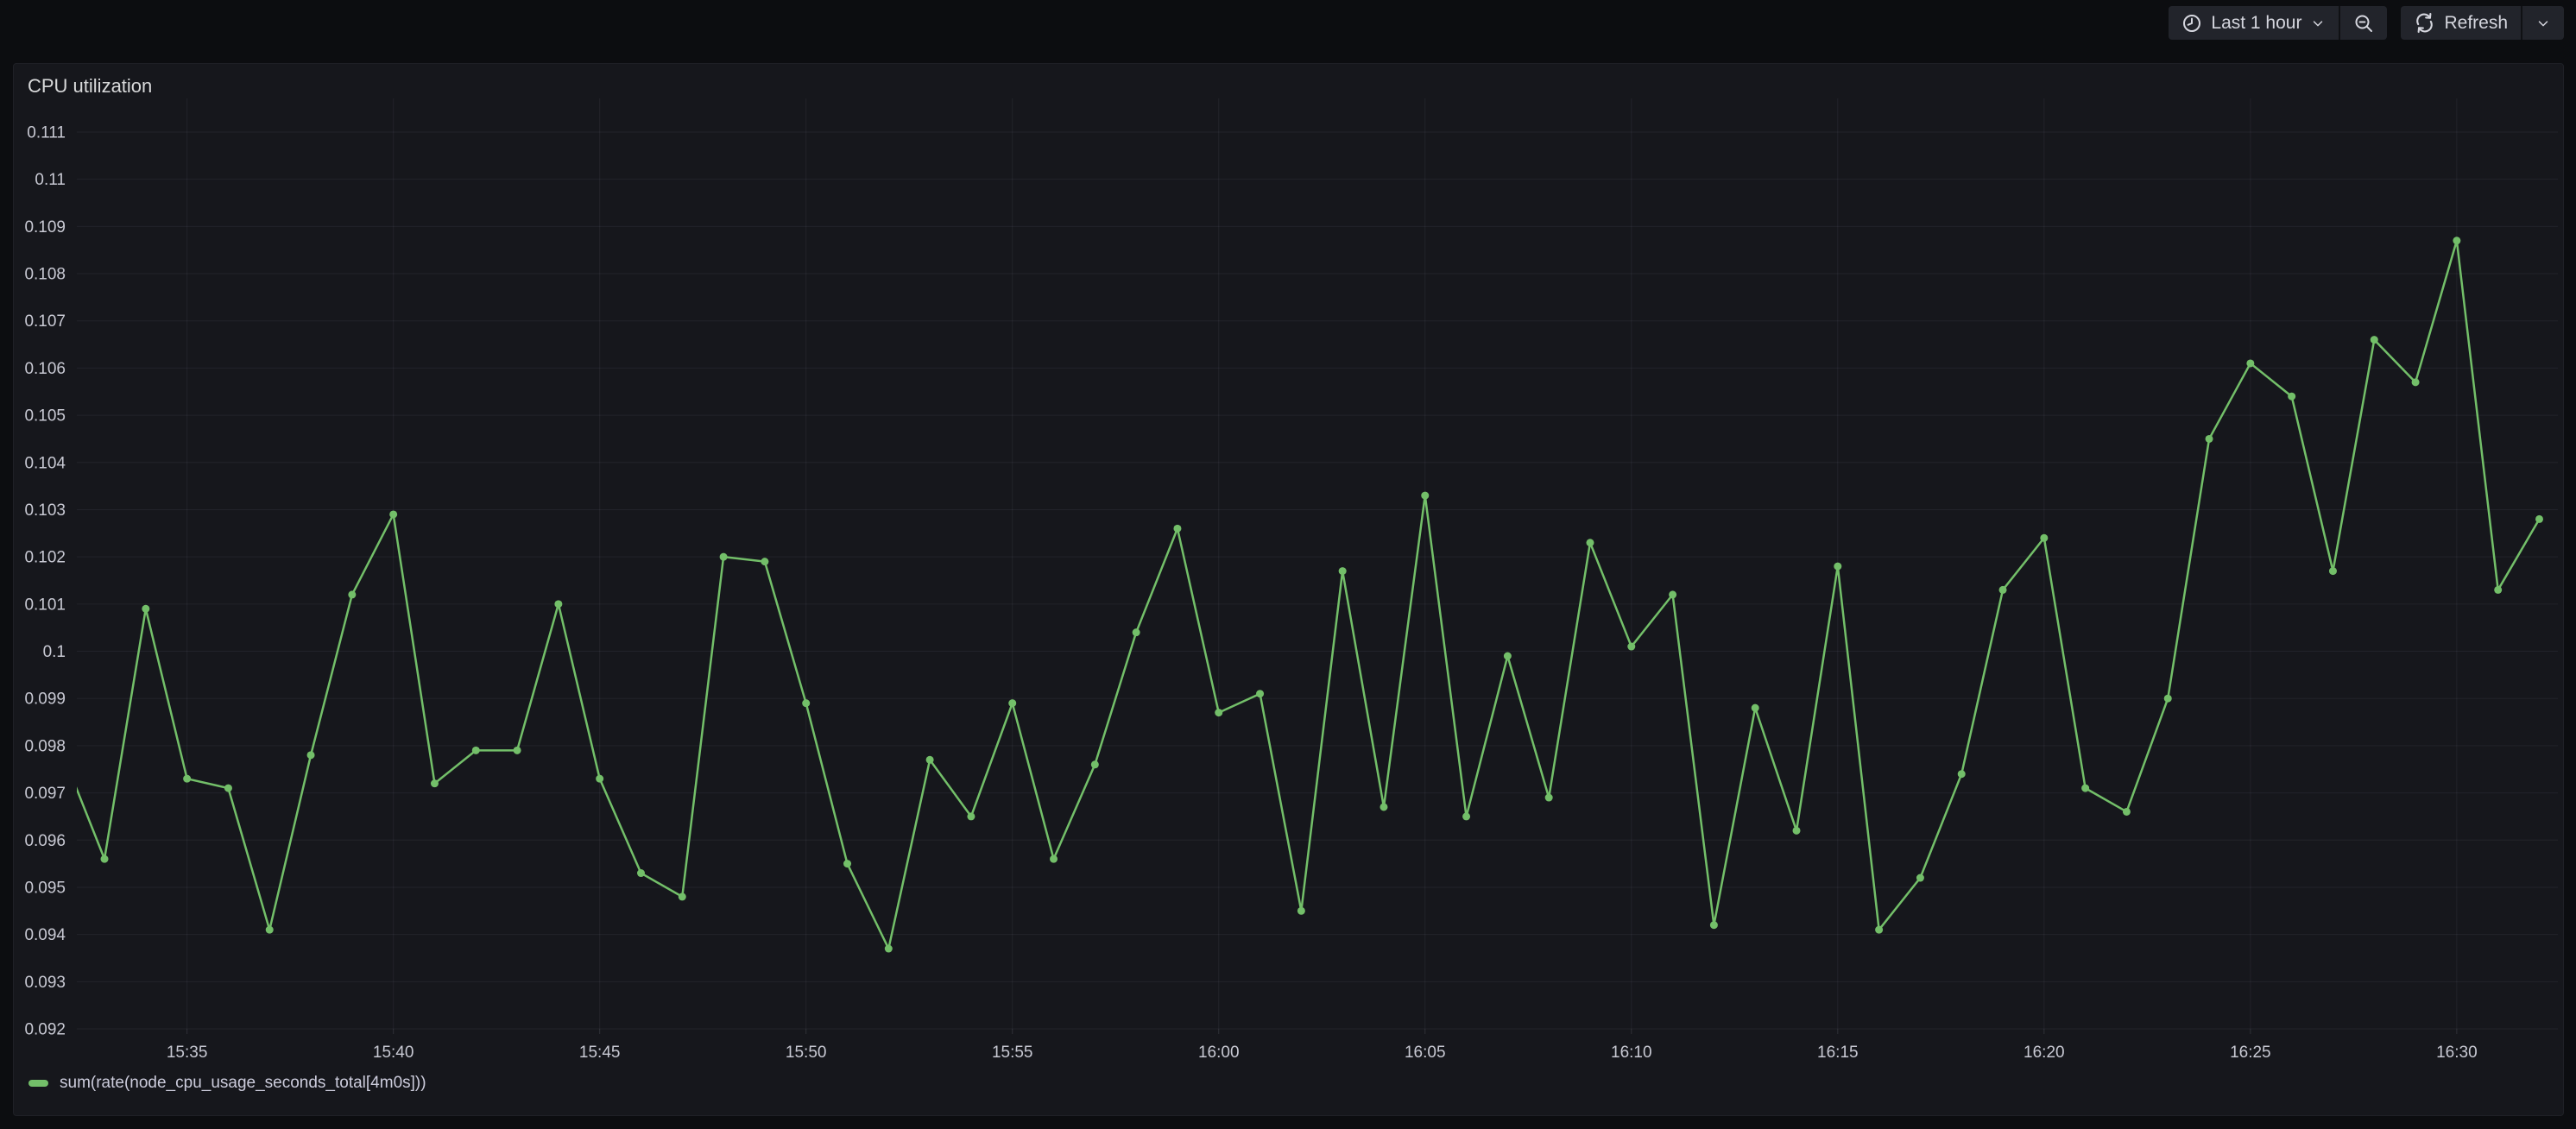 This screenshot has width=2576, height=1129. Describe the element at coordinates (2191, 23) in the screenshot. I see `clock-icon` at that location.